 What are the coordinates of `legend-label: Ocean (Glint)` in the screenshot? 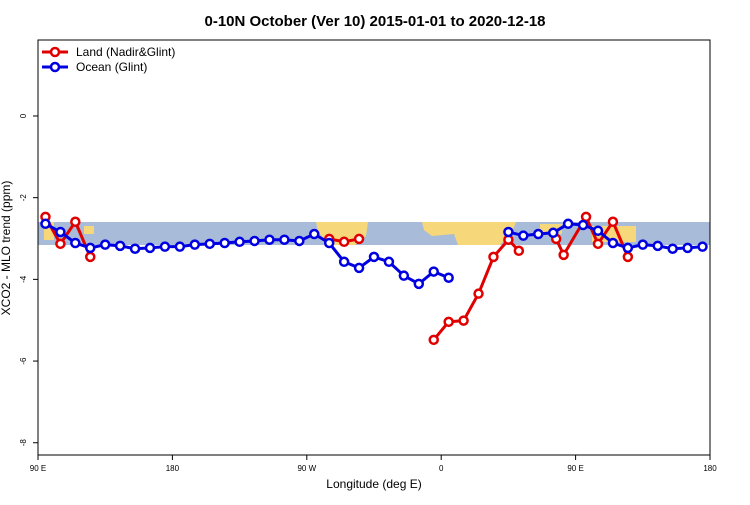 It's located at (111, 67).